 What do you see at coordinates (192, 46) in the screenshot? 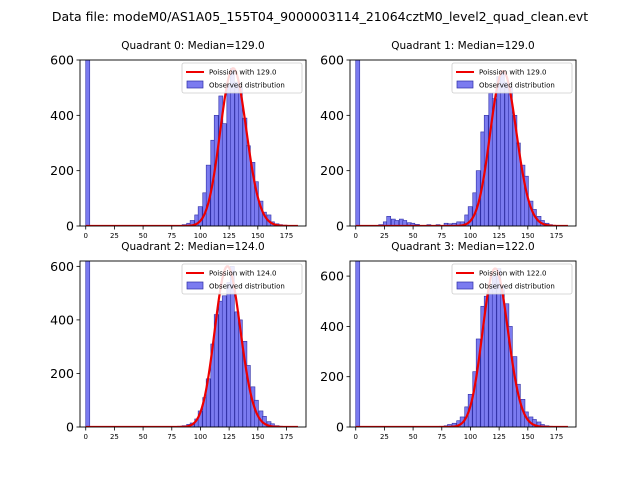
I see `panel-title: Quadrant 0: Median=129.0` at bounding box center [192, 46].